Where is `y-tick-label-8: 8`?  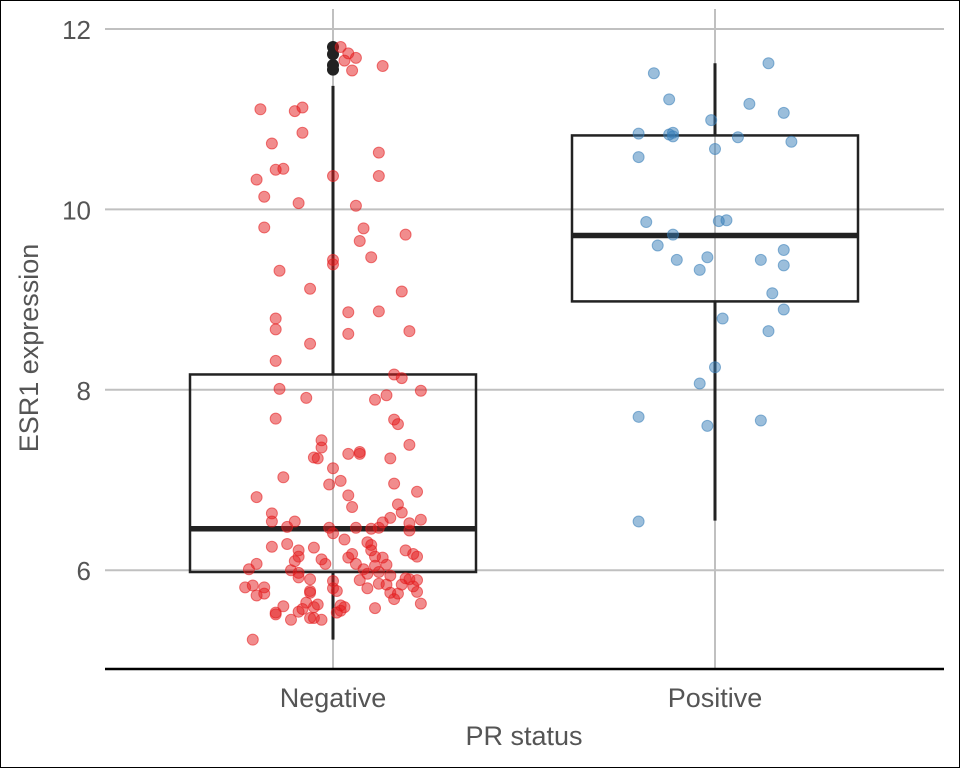 y-tick-label-8: 8 is located at coordinates (84, 391).